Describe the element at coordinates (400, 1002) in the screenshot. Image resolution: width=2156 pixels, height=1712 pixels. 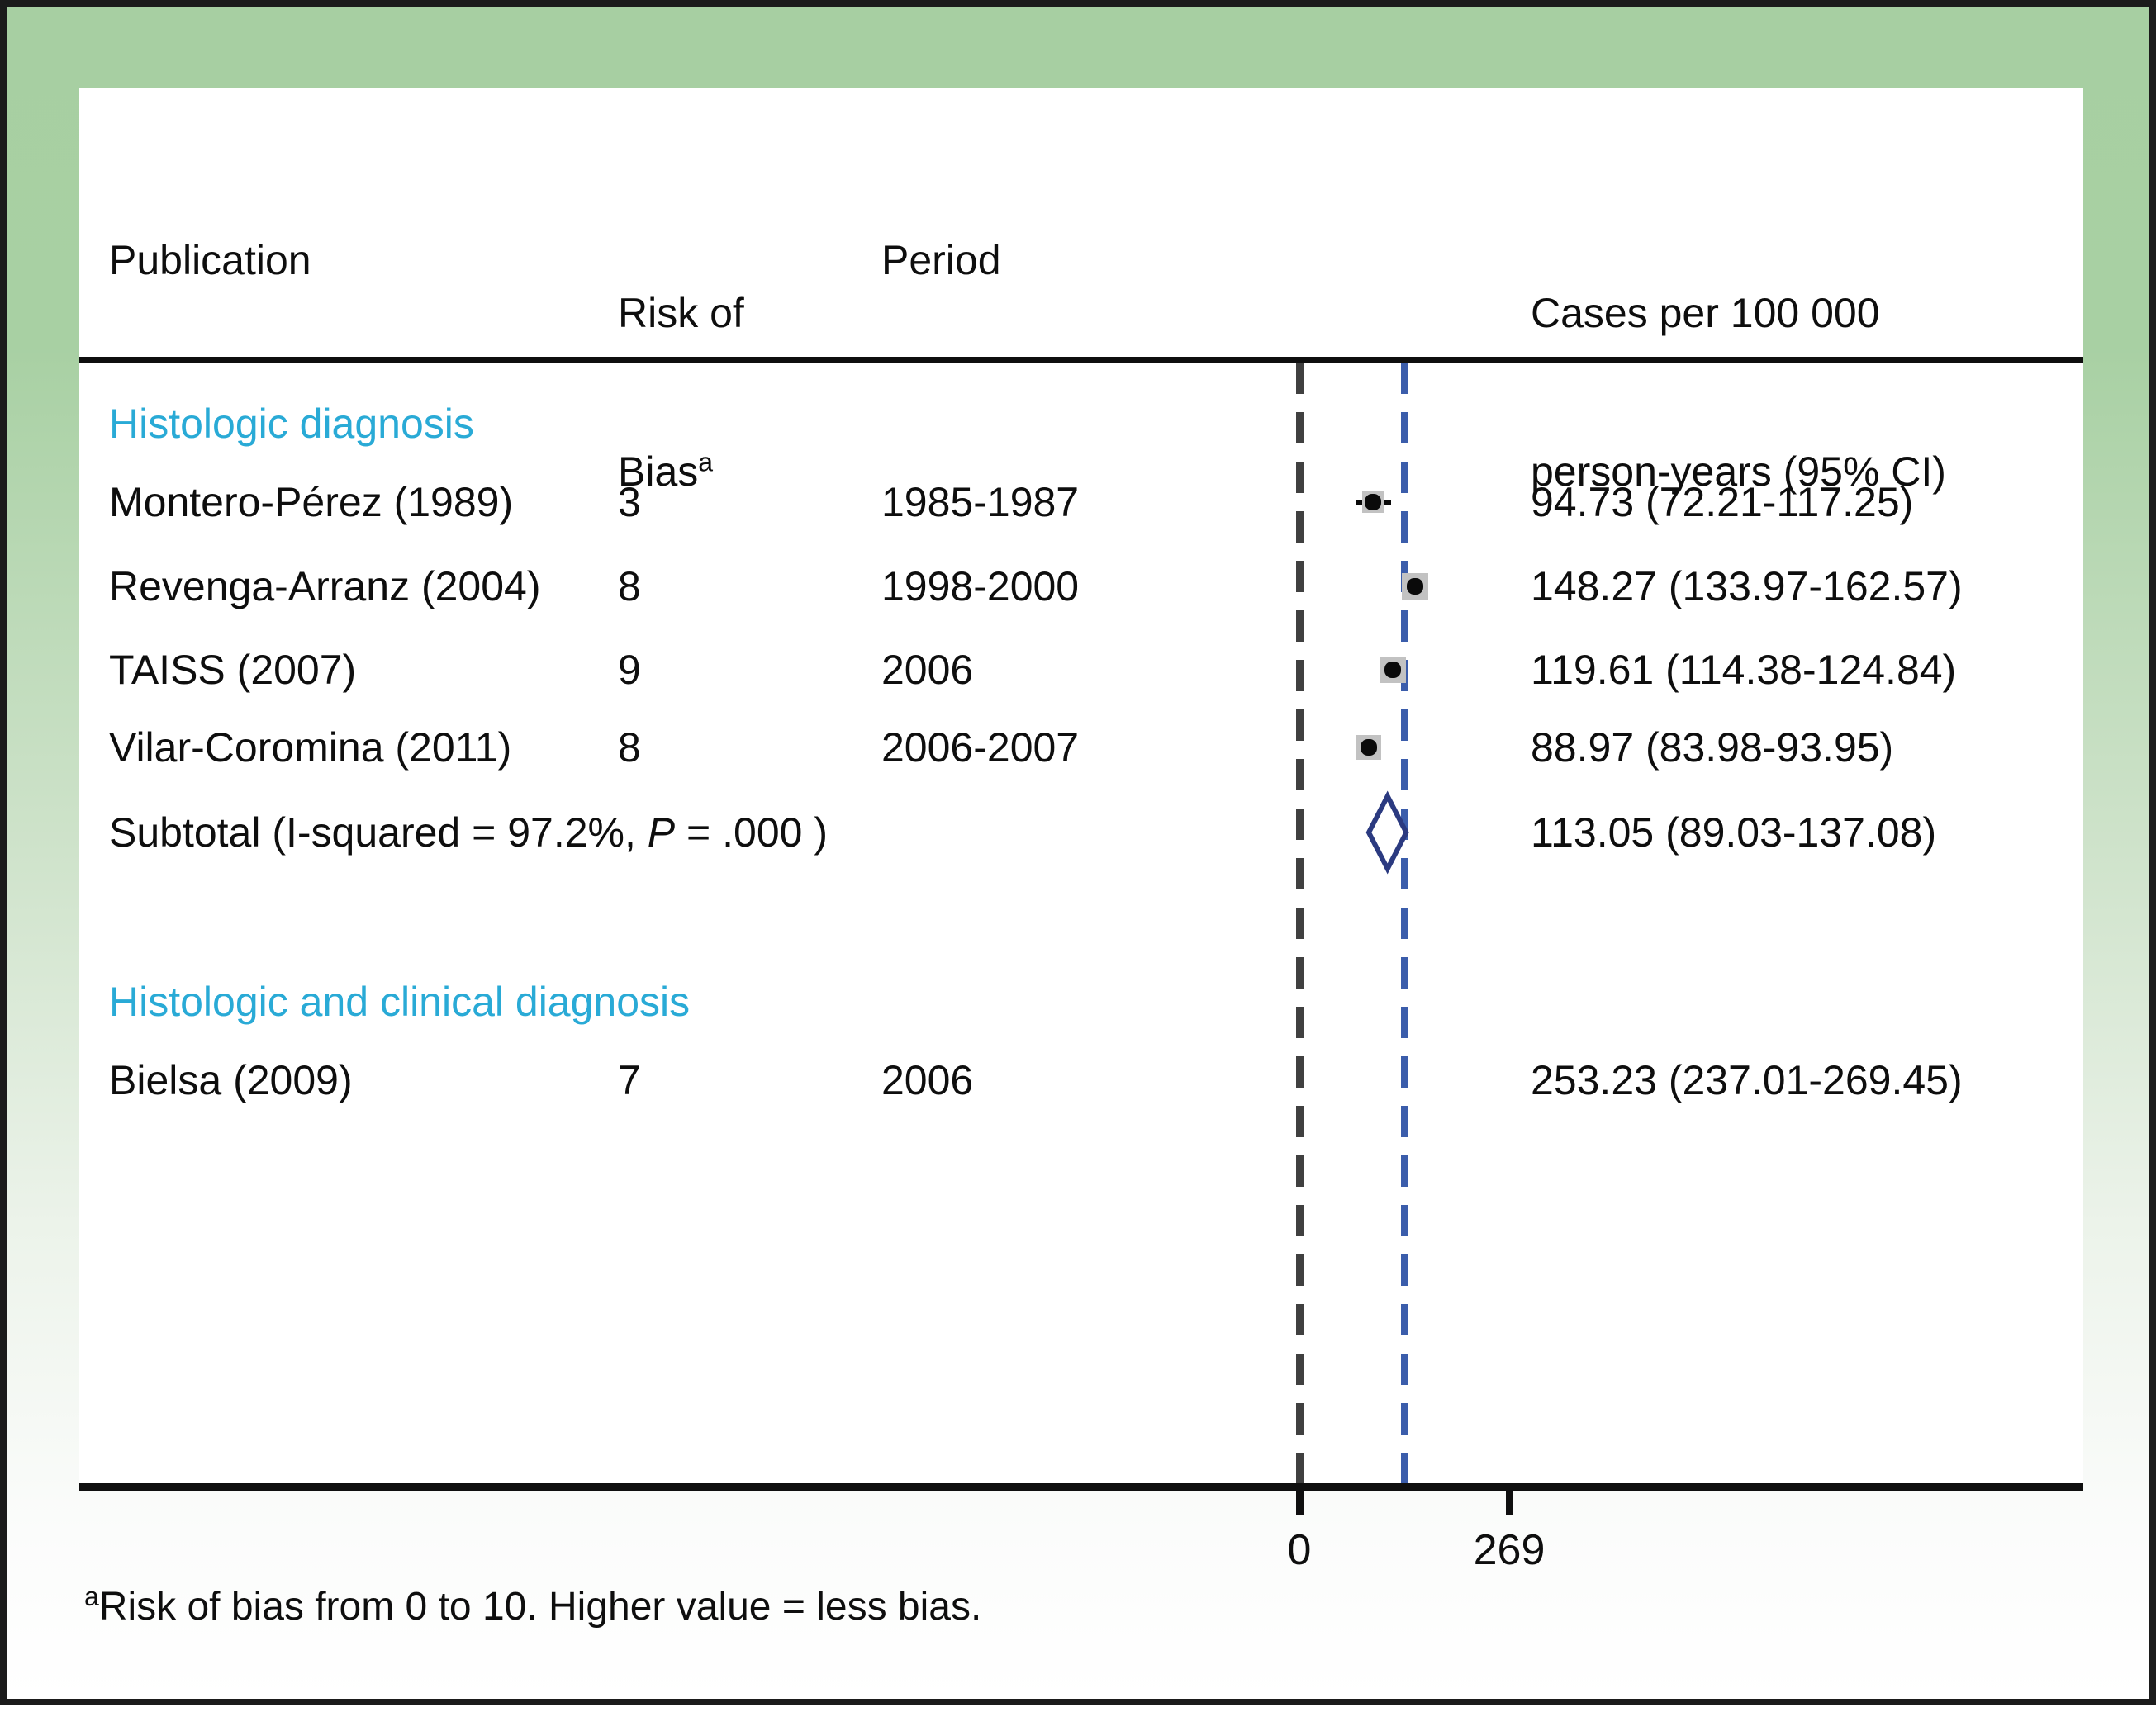
I see `section-header-histologic-clinical: Histologic and clinical diagnosis` at that location.